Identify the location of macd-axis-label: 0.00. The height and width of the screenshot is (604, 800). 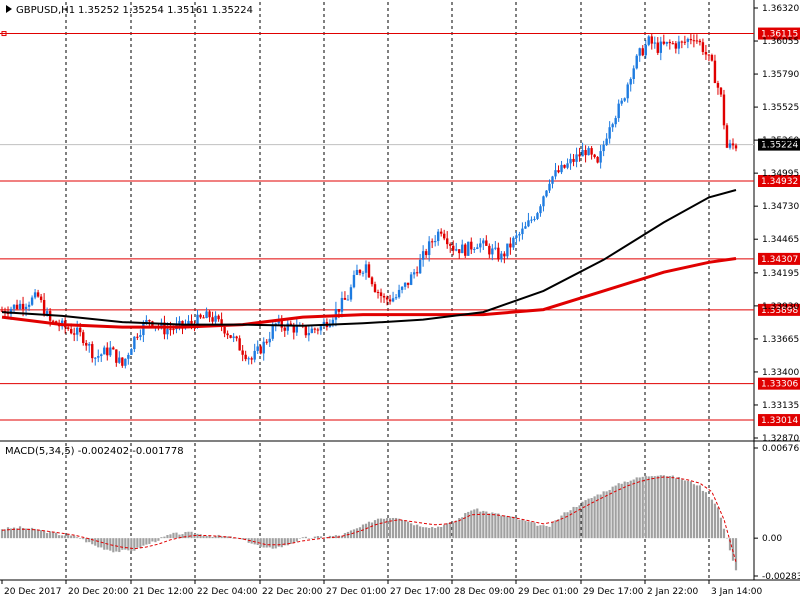
(772, 539).